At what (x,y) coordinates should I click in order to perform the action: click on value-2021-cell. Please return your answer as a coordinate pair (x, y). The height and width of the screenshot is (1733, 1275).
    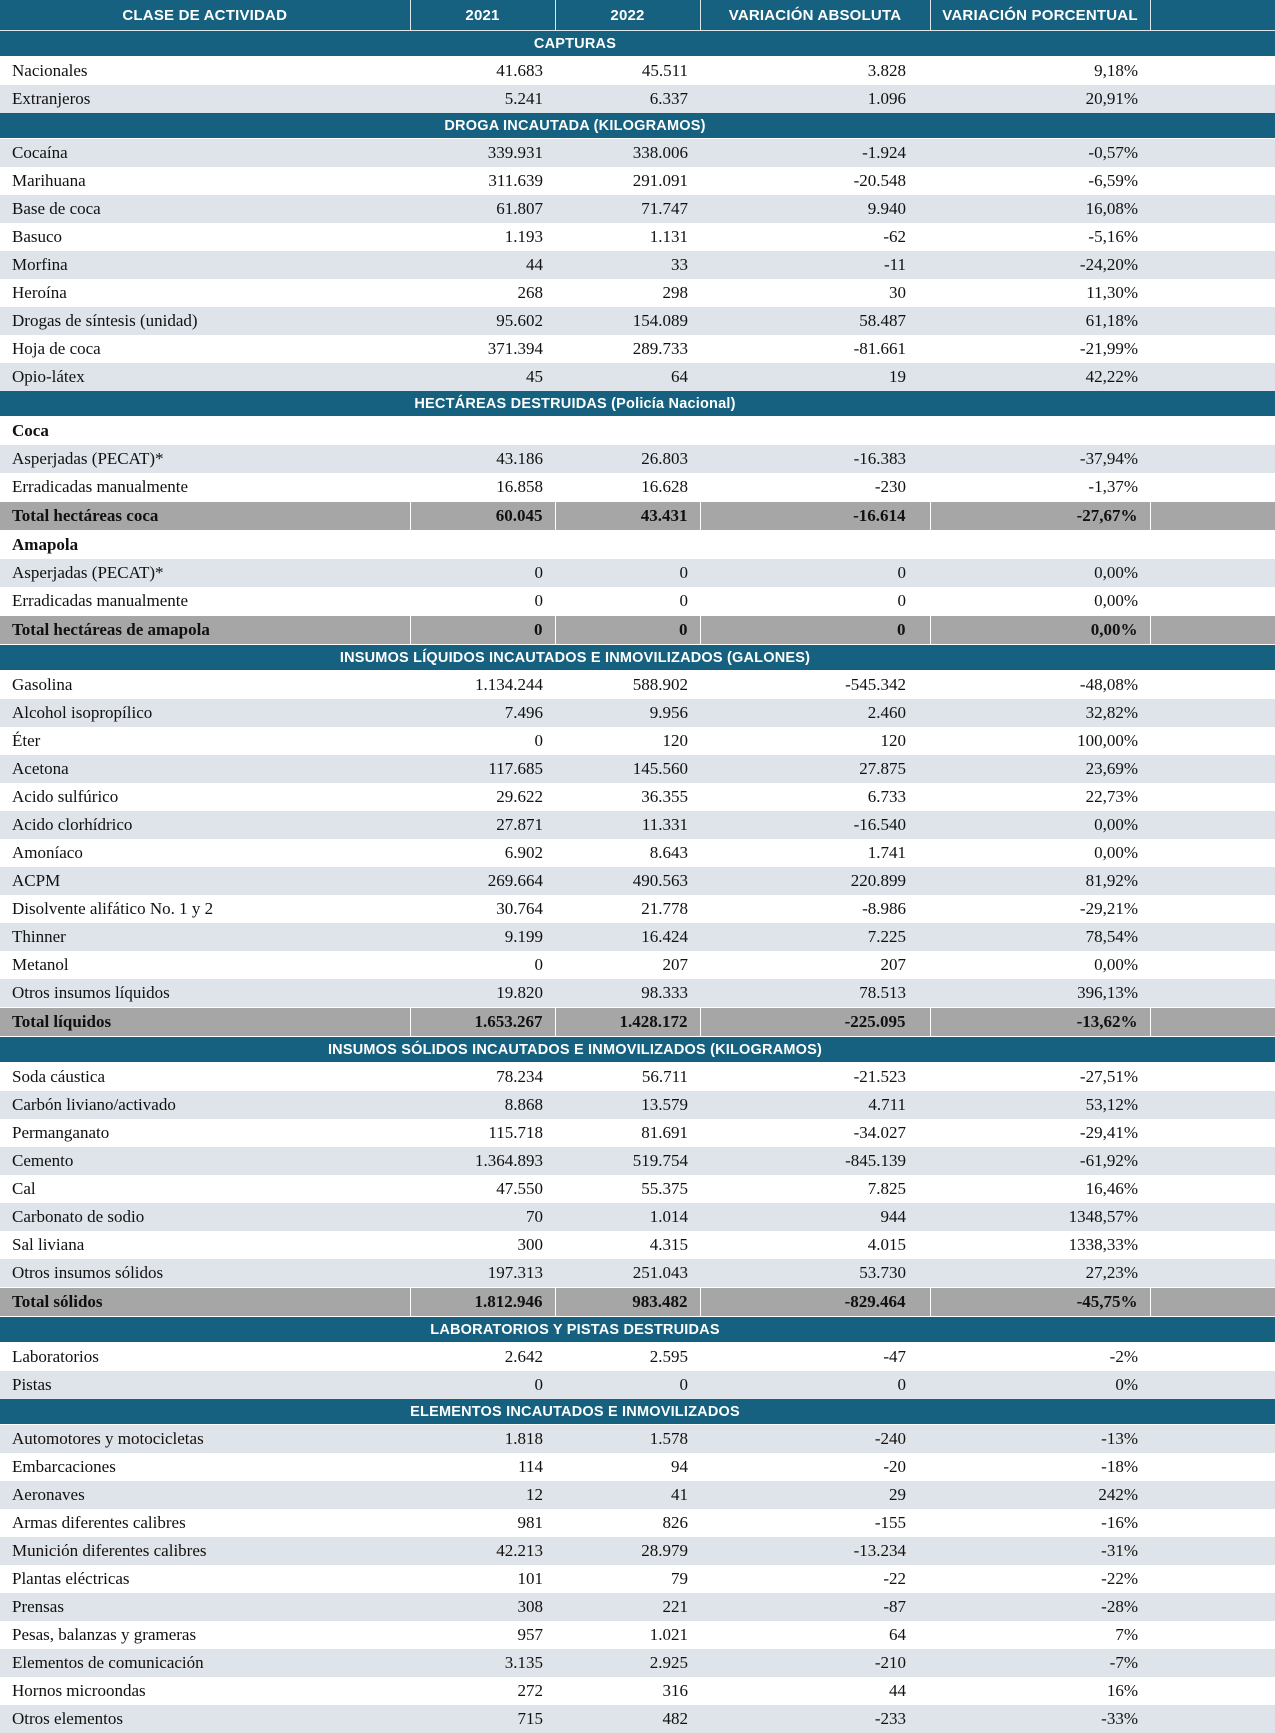
    Looking at the image, I should click on (482, 545).